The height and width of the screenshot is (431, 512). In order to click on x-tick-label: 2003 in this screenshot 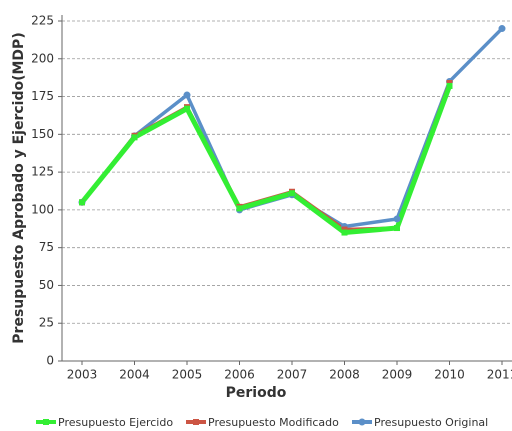, I will do `click(82, 375)`.